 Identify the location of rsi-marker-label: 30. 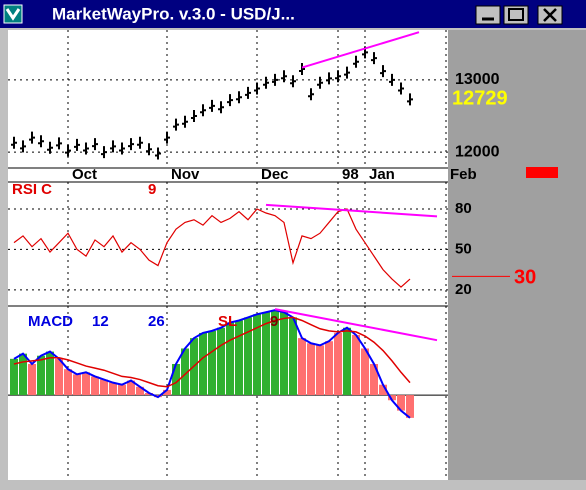
(525, 278).